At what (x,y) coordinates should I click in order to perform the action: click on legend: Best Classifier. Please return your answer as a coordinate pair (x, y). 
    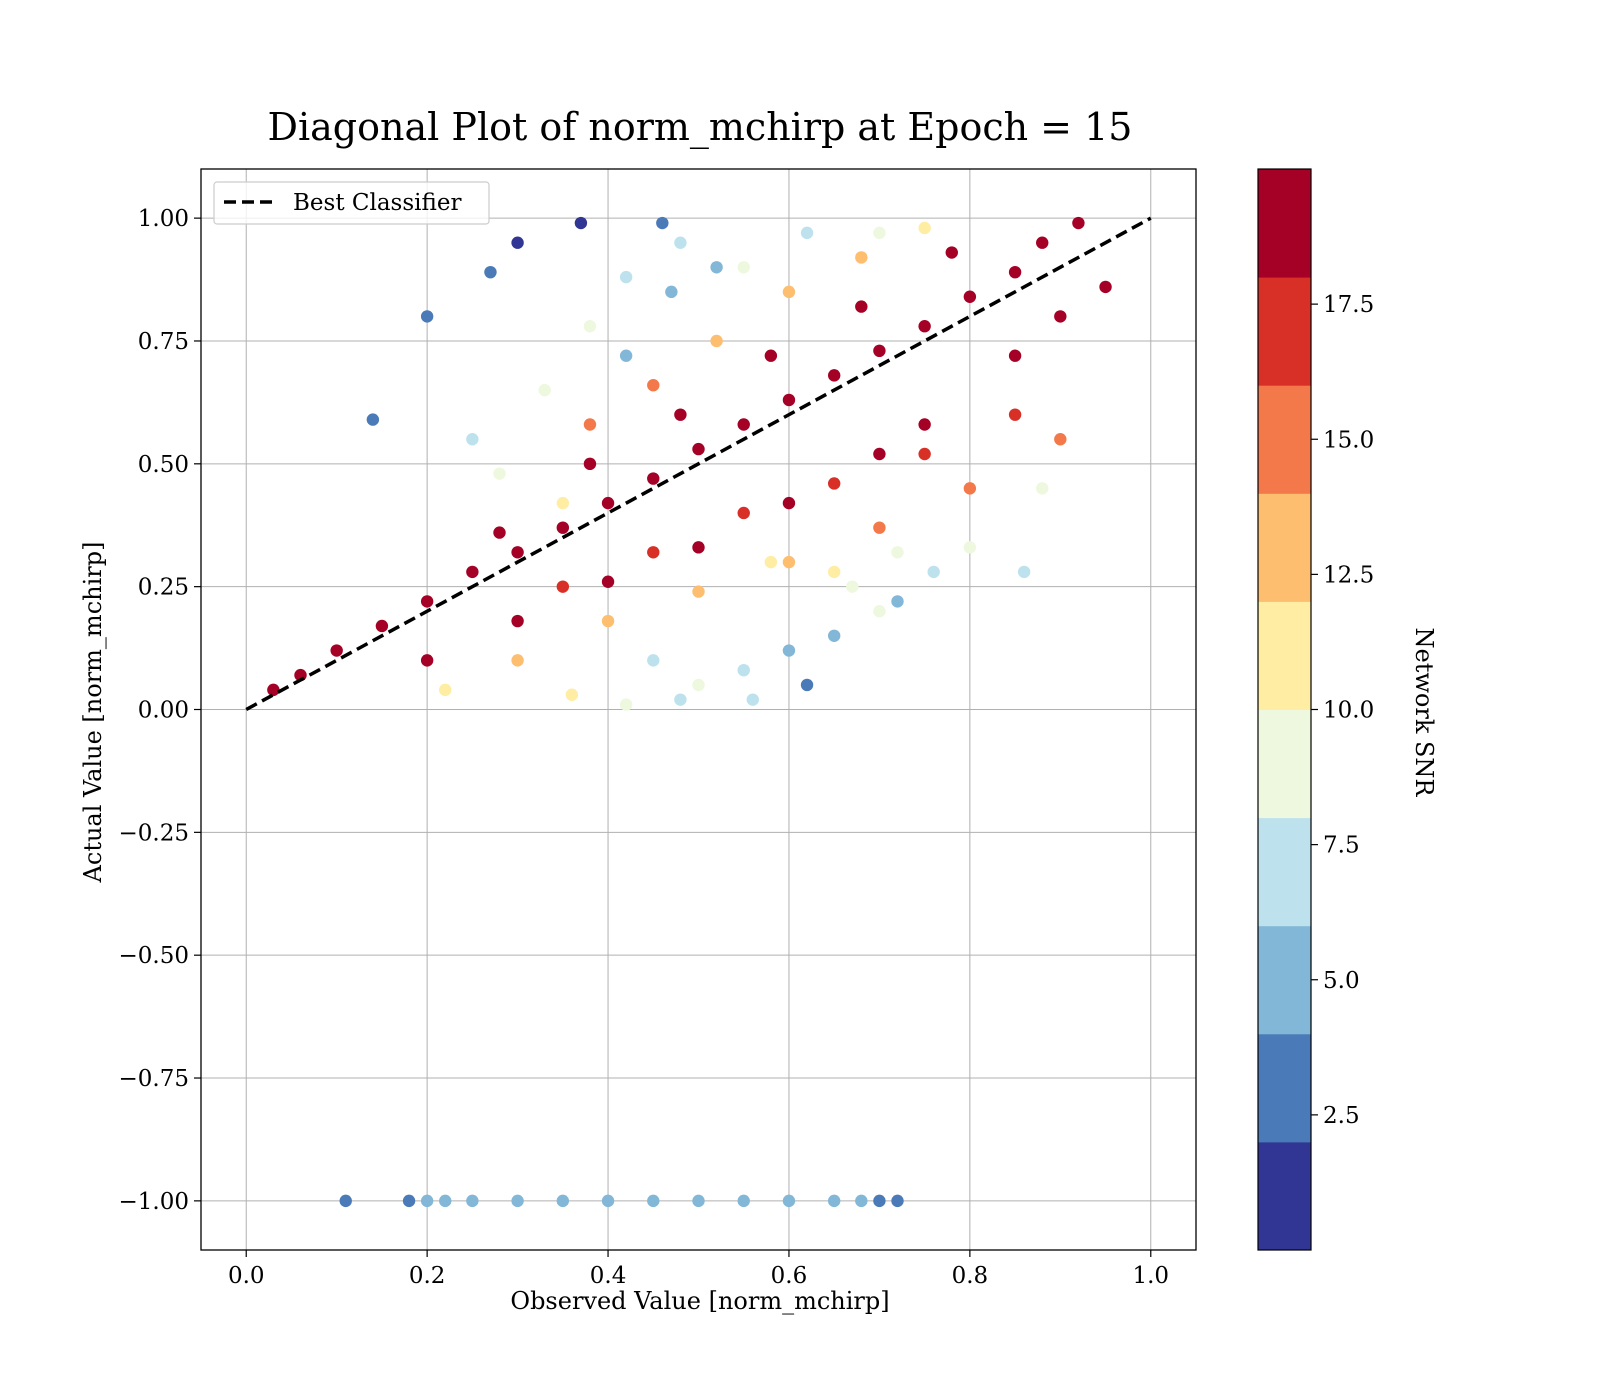
    Looking at the image, I should click on (351, 203).